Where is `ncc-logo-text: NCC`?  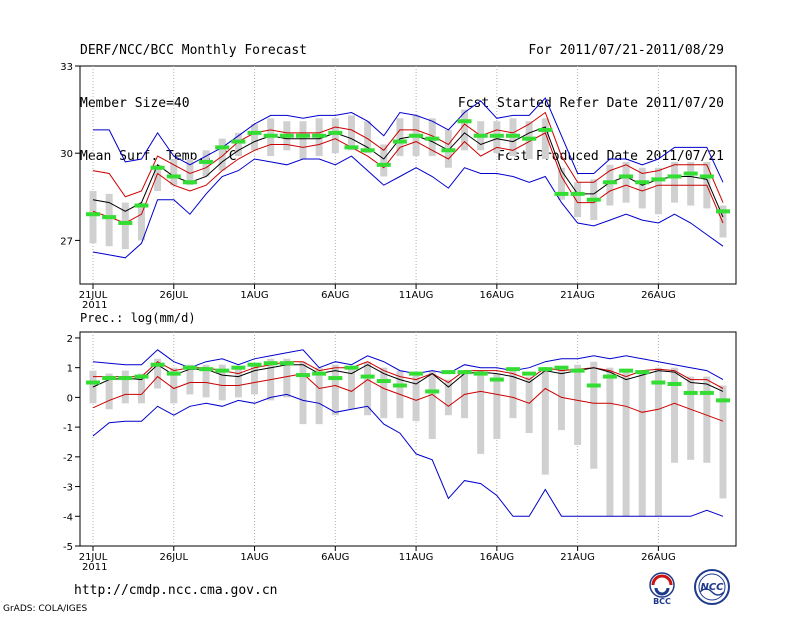
ncc-logo-text: NCC is located at coordinates (712, 587).